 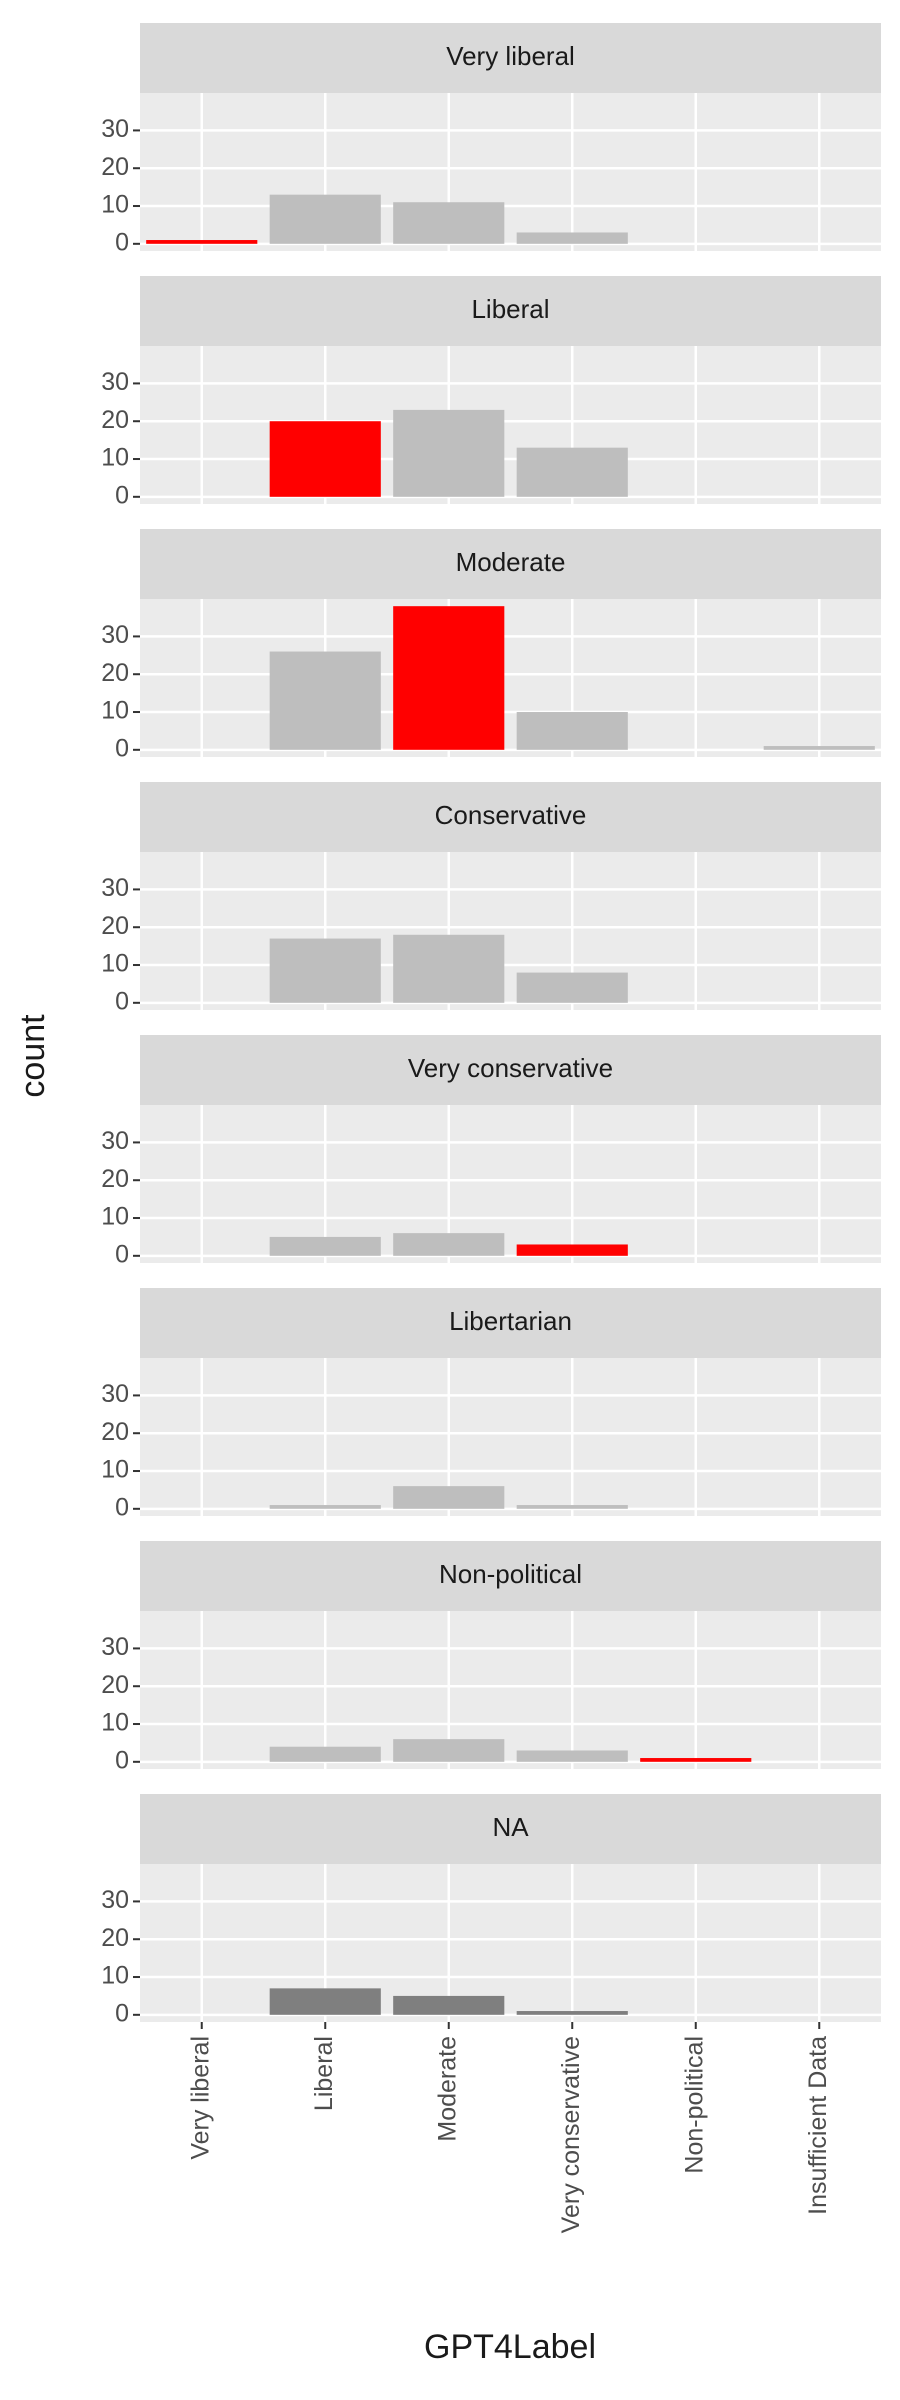 I want to click on x-tick-label: Moderate, so click(x=447, y=2089).